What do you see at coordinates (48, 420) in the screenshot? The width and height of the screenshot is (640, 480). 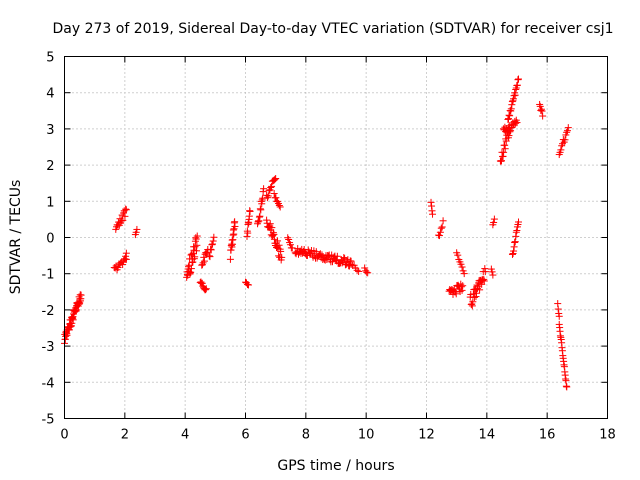 I see `y-tick-label: -5` at bounding box center [48, 420].